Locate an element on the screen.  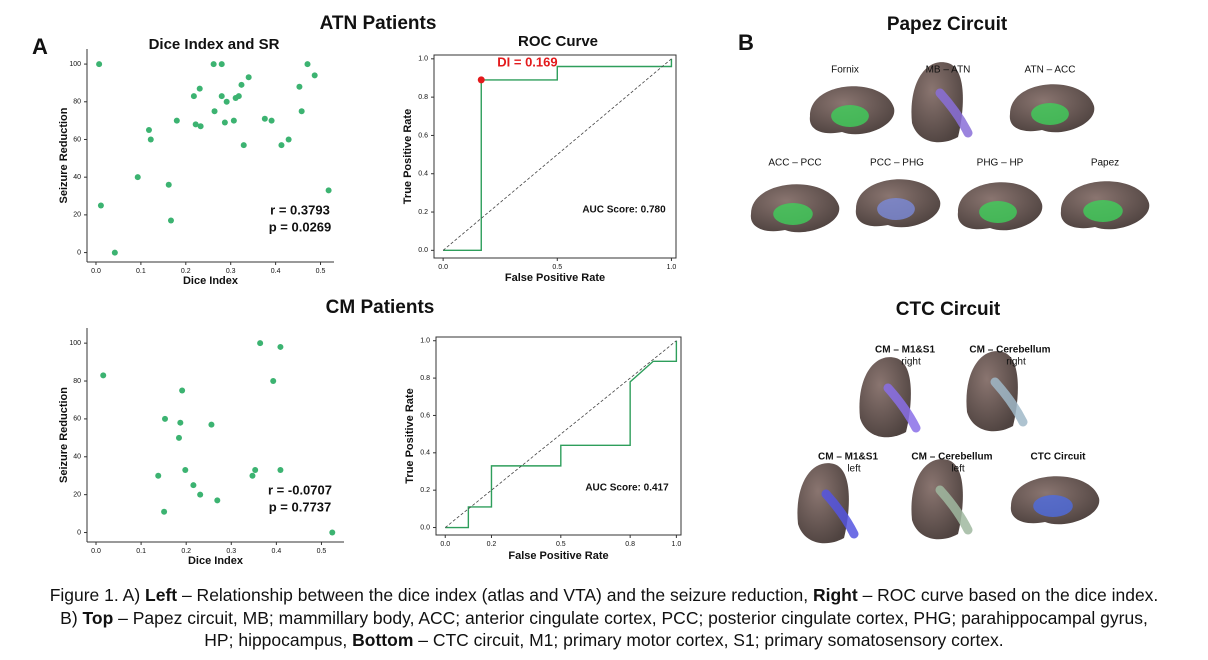
annotation: AUC Score: 0.780 is located at coordinates (624, 210).